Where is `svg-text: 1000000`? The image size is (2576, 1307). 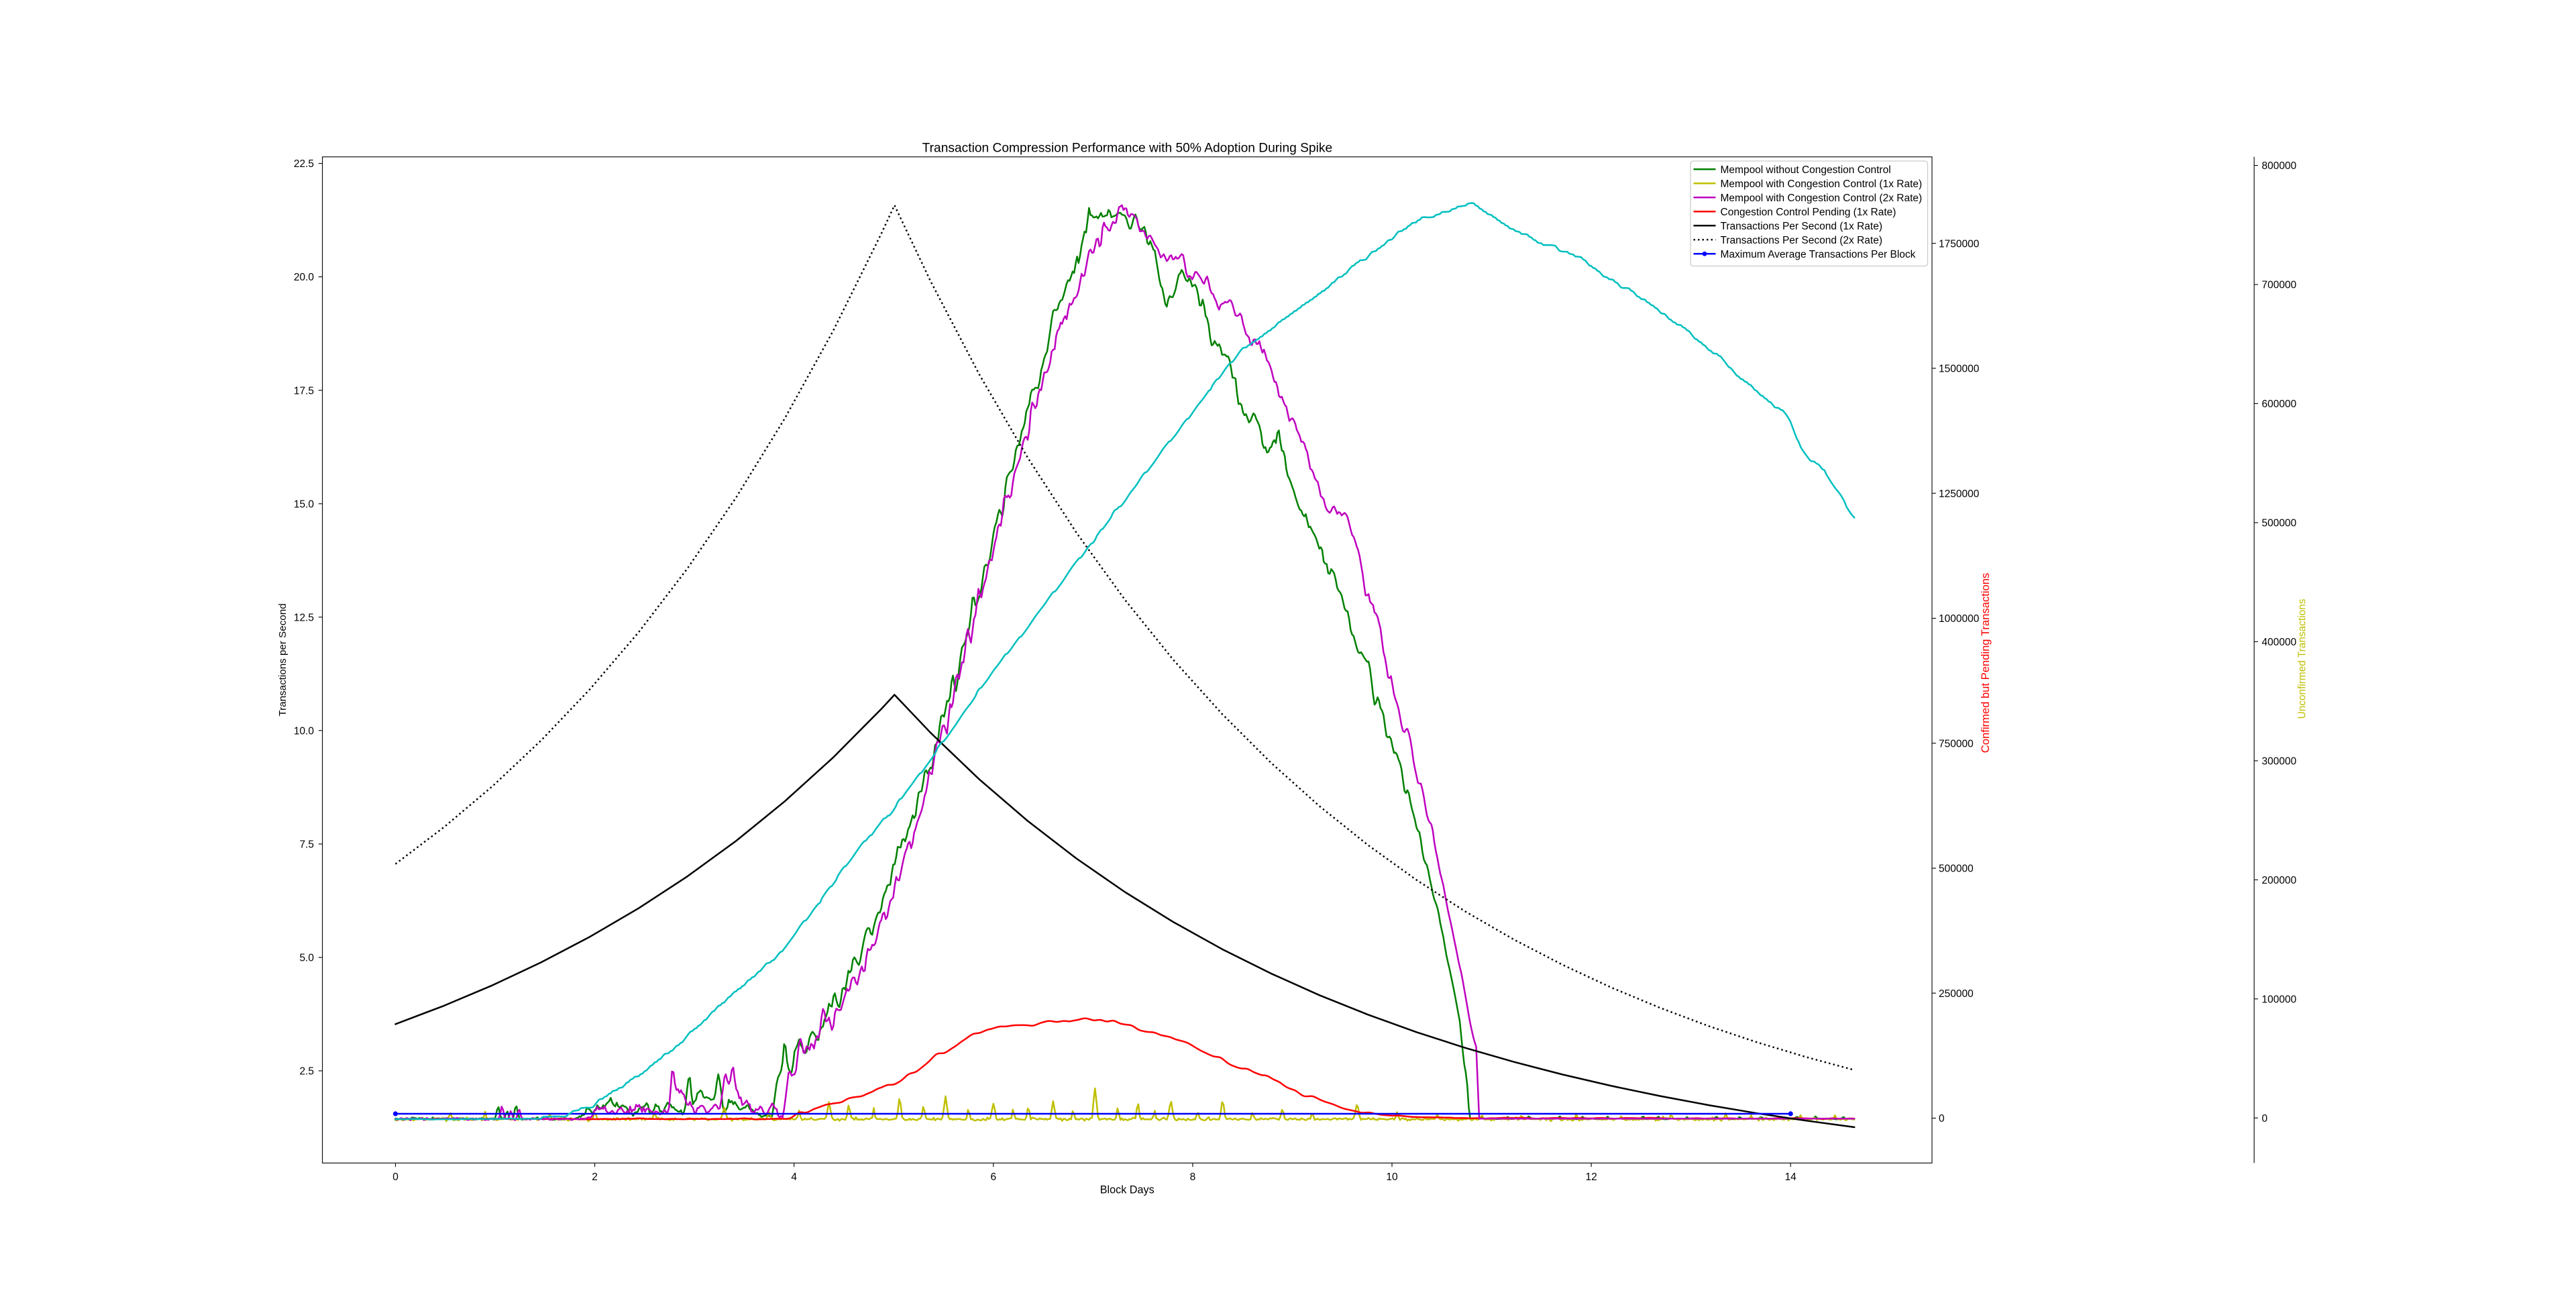 svg-text: 1000000 is located at coordinates (1959, 619).